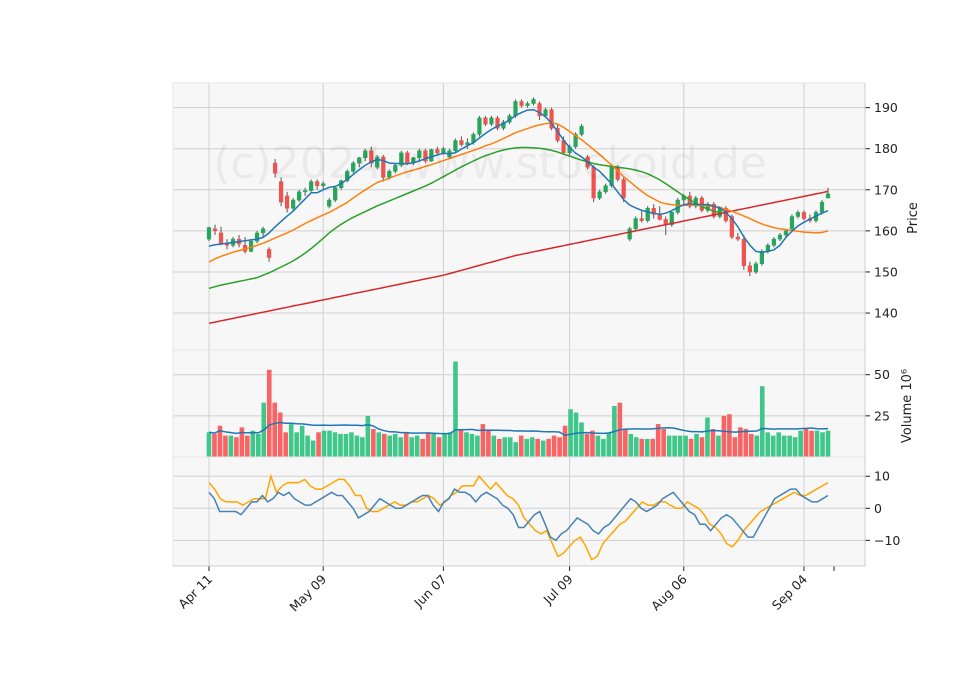 This screenshot has height=690, width=960. What do you see at coordinates (518, 429) in the screenshot?
I see `volume-ma-line` at bounding box center [518, 429].